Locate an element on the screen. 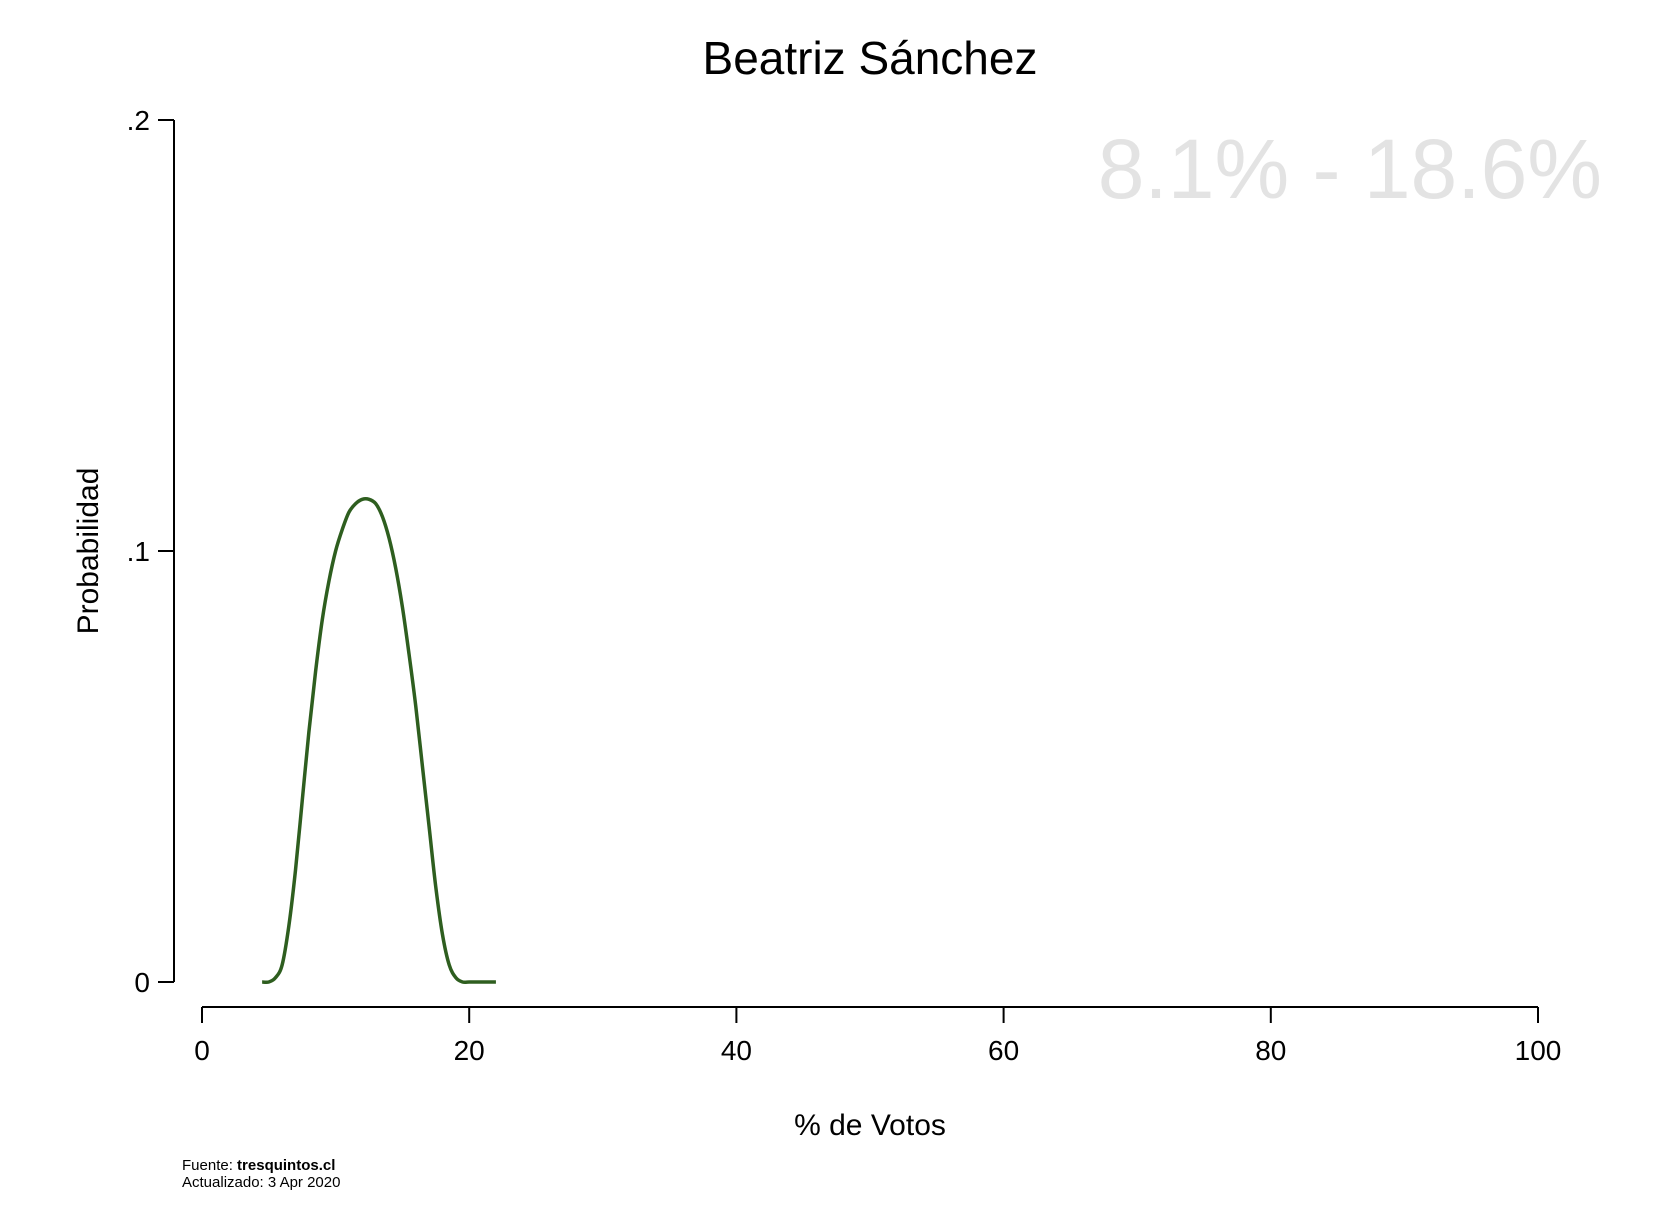  footer-source: Fuente: tresquintos.cl is located at coordinates (261, 1165).